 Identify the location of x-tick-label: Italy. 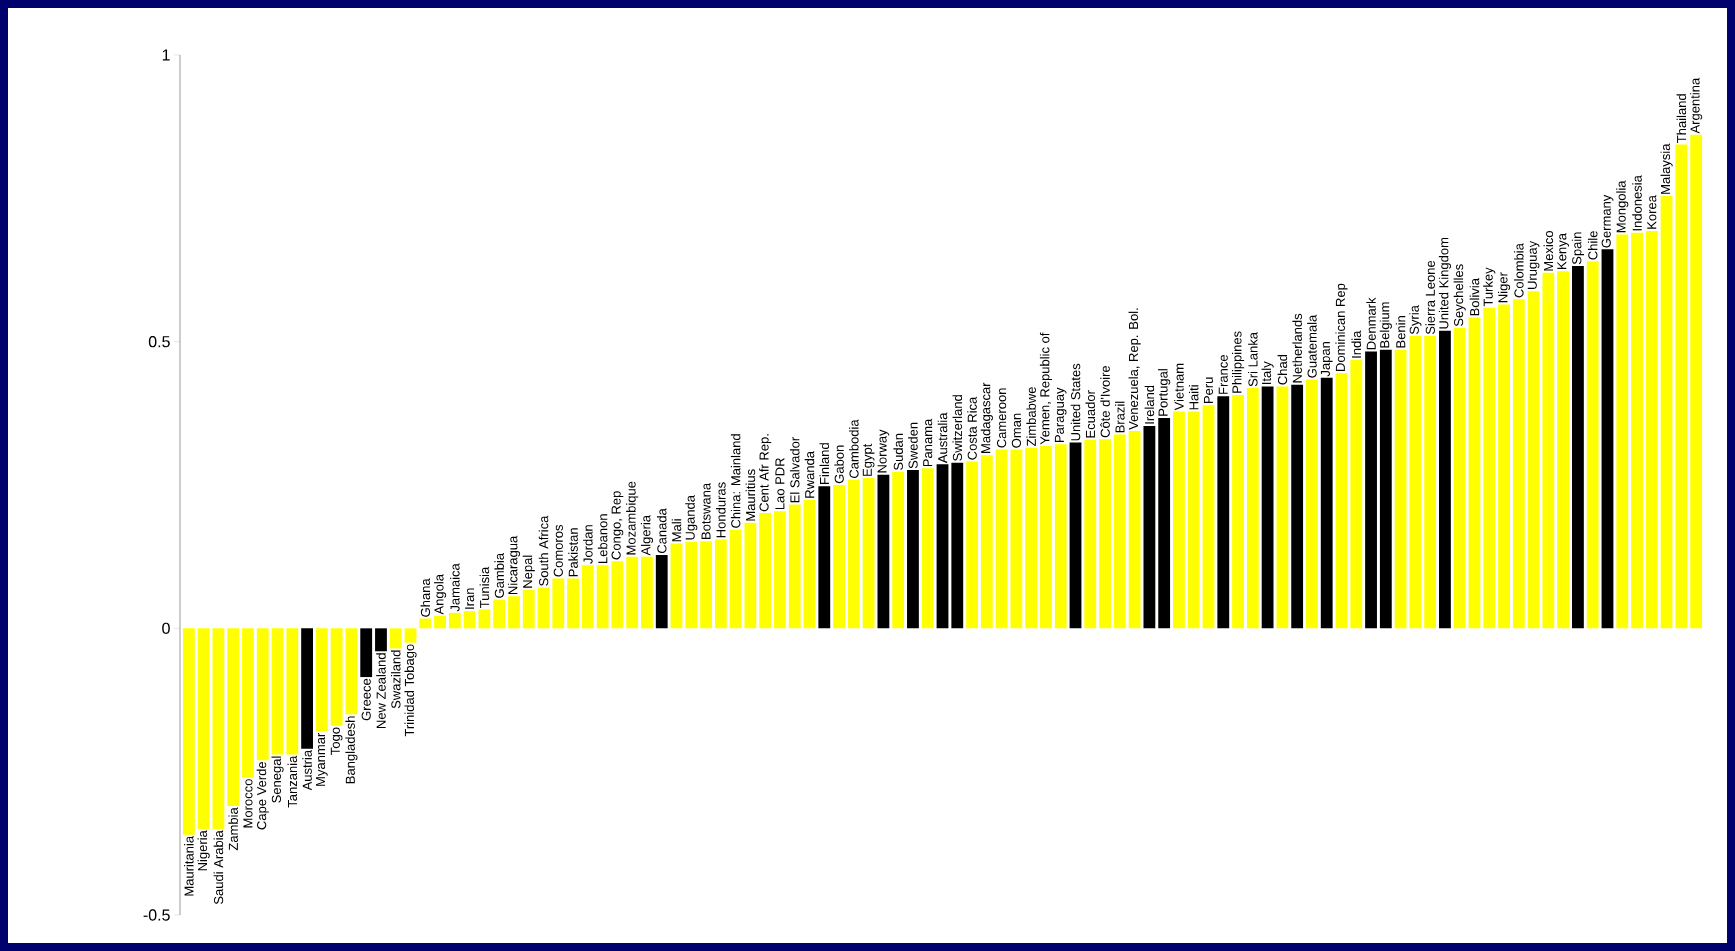
(1267, 372).